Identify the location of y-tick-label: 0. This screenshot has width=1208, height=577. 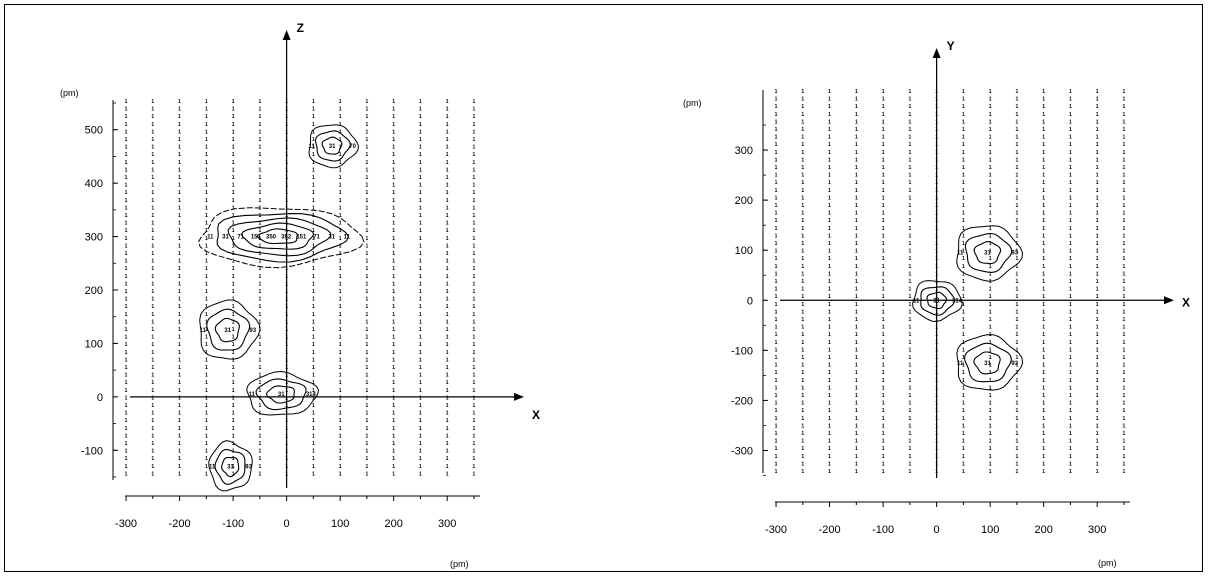
(750, 301).